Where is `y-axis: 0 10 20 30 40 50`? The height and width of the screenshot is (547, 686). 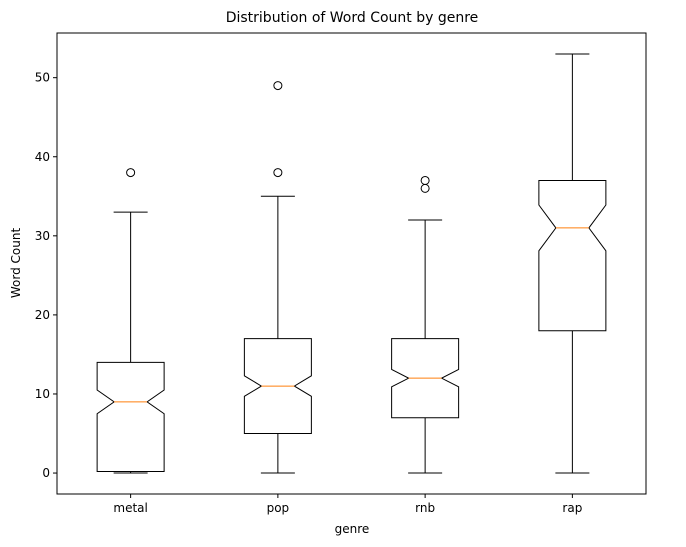
y-axis: 0 10 20 30 40 50 is located at coordinates (46, 275).